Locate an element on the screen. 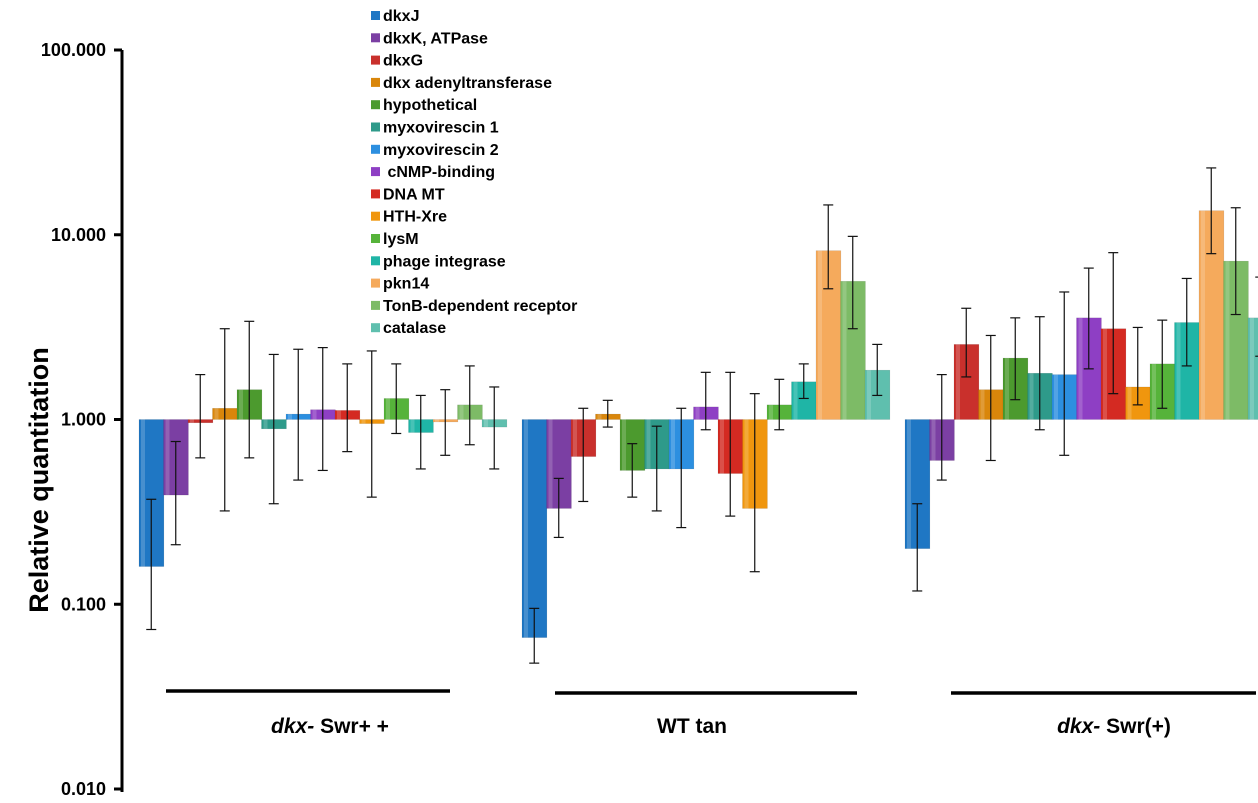 Image resolution: width=1258 pixels, height=803 pixels. legend-label: pkn14 is located at coordinates (406, 284).